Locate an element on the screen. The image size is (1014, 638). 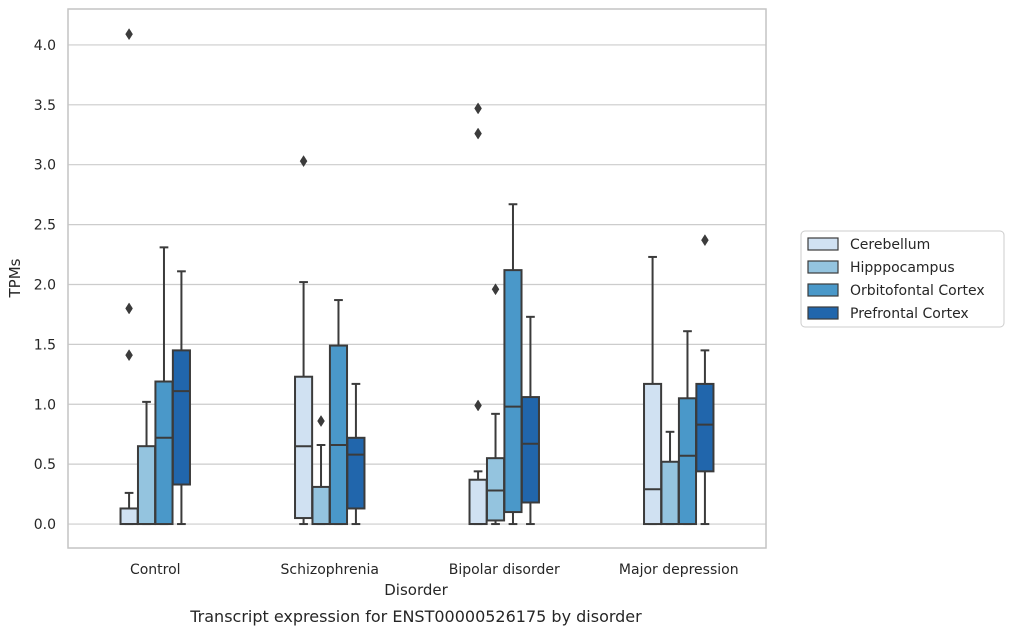
y-axis-ticks: 0.0 0.5 1.0 1.5 2.0 2.5 3.0 3.5 4.0 is located at coordinates (45, 285).